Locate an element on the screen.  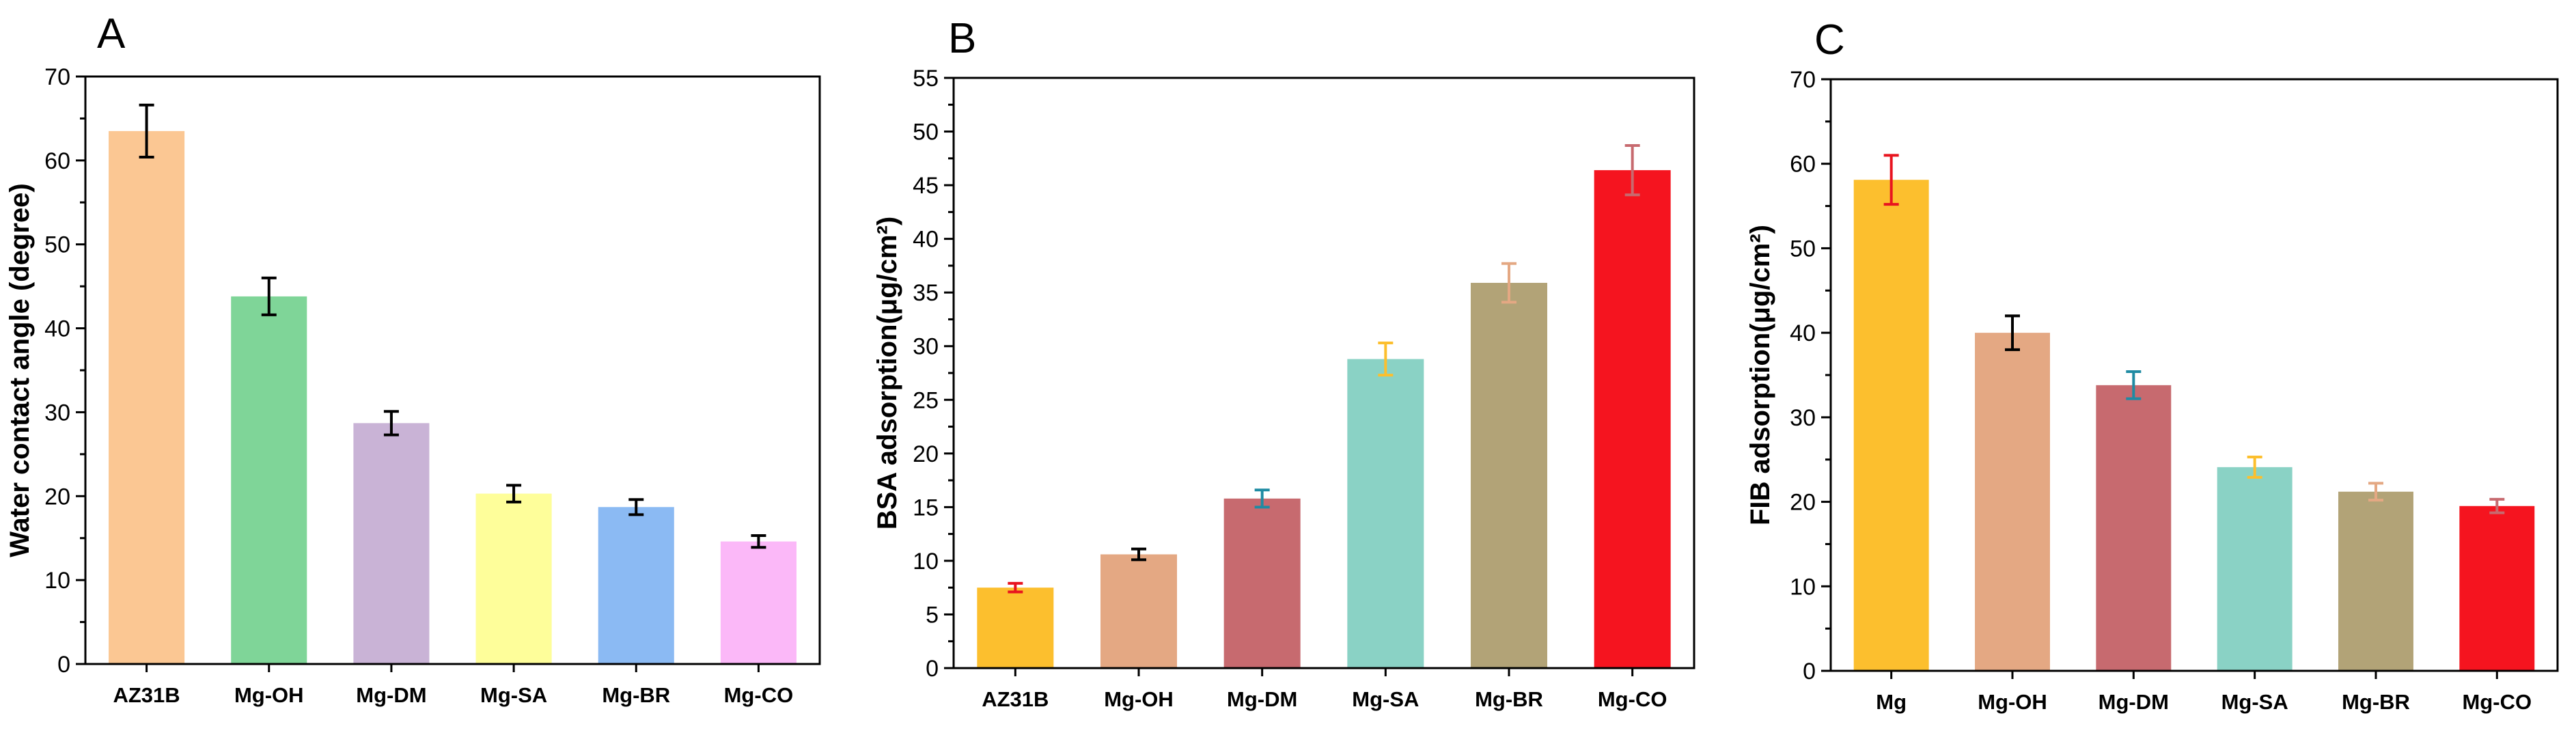
y-axis-title: Water contact angle (degree) is located at coordinates (20, 370).